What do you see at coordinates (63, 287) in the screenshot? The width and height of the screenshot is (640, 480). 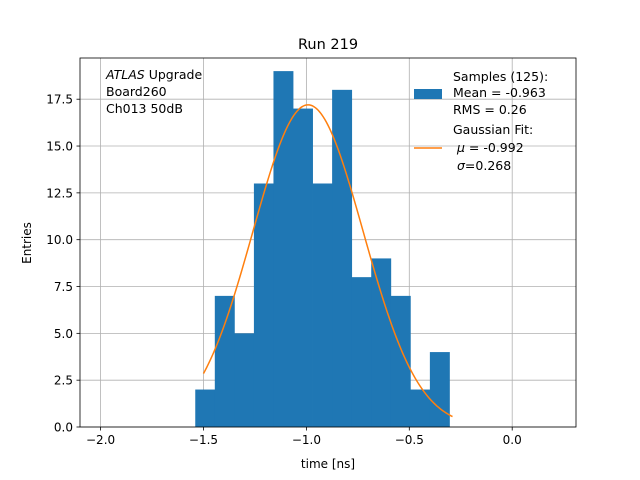 I see `y-tick-label: 7.5` at bounding box center [63, 287].